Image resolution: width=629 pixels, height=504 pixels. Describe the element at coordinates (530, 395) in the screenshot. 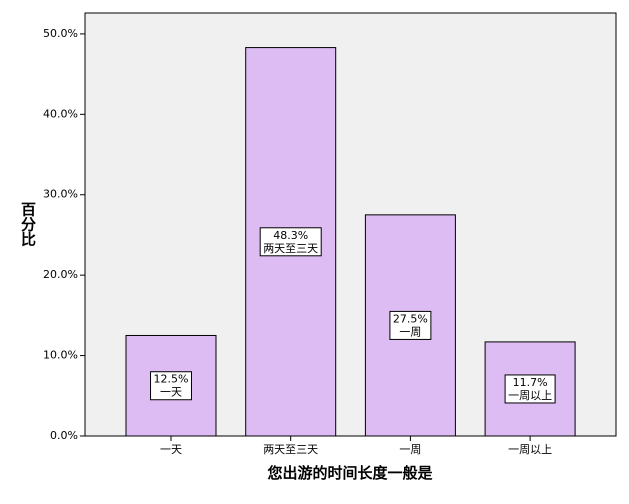

I see `data-label-category: 一周以上` at that location.